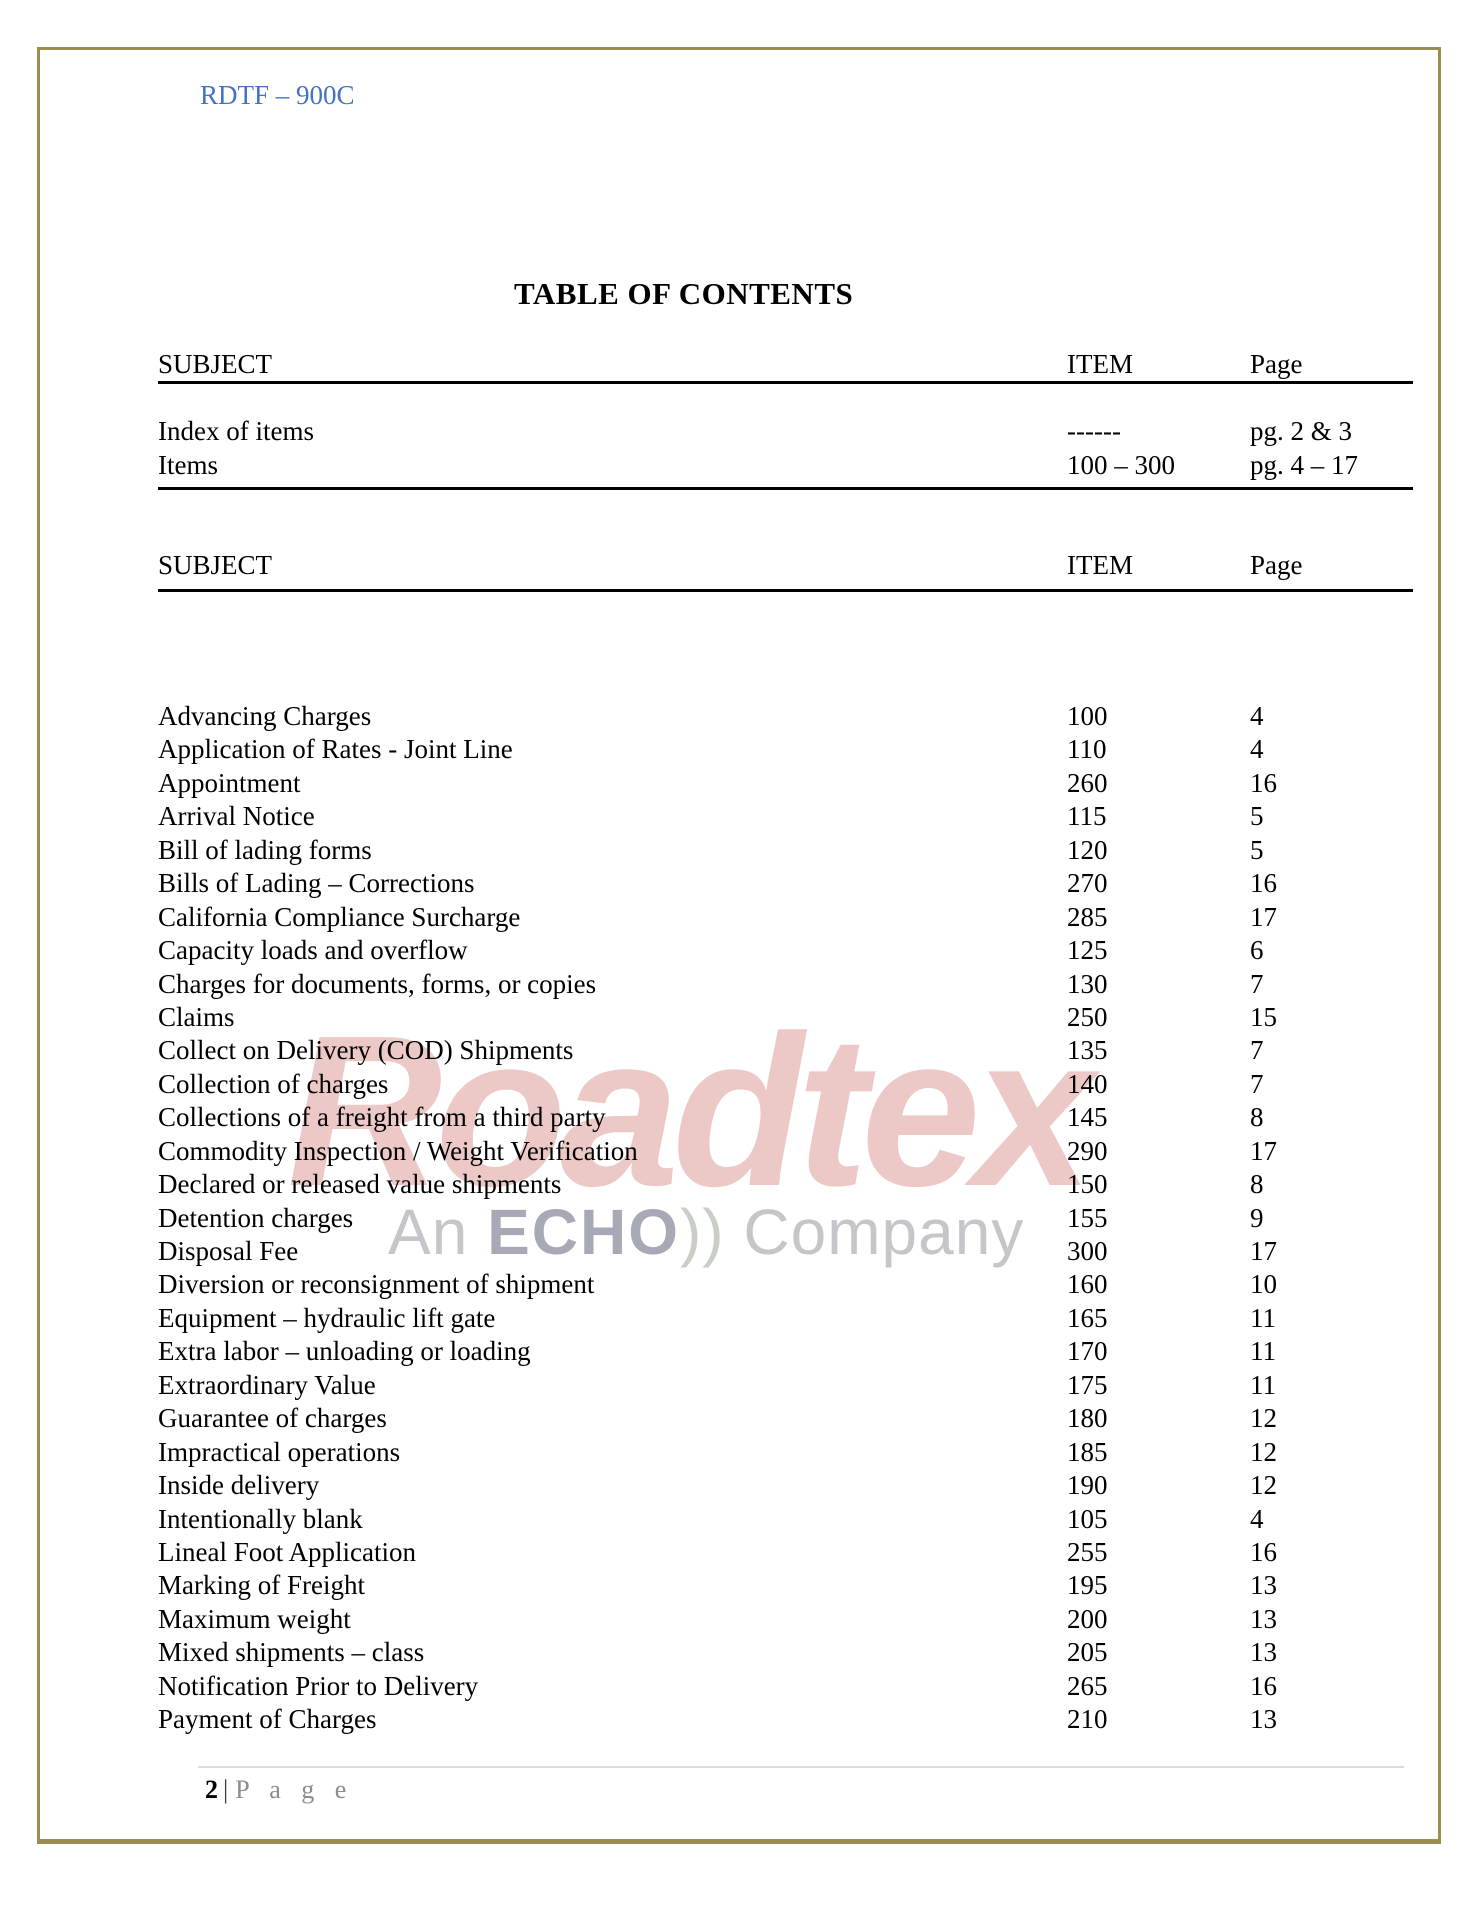 Image resolution: width=1484 pixels, height=1920 pixels. What do you see at coordinates (1087, 716) in the screenshot?
I see `row-item: 100` at bounding box center [1087, 716].